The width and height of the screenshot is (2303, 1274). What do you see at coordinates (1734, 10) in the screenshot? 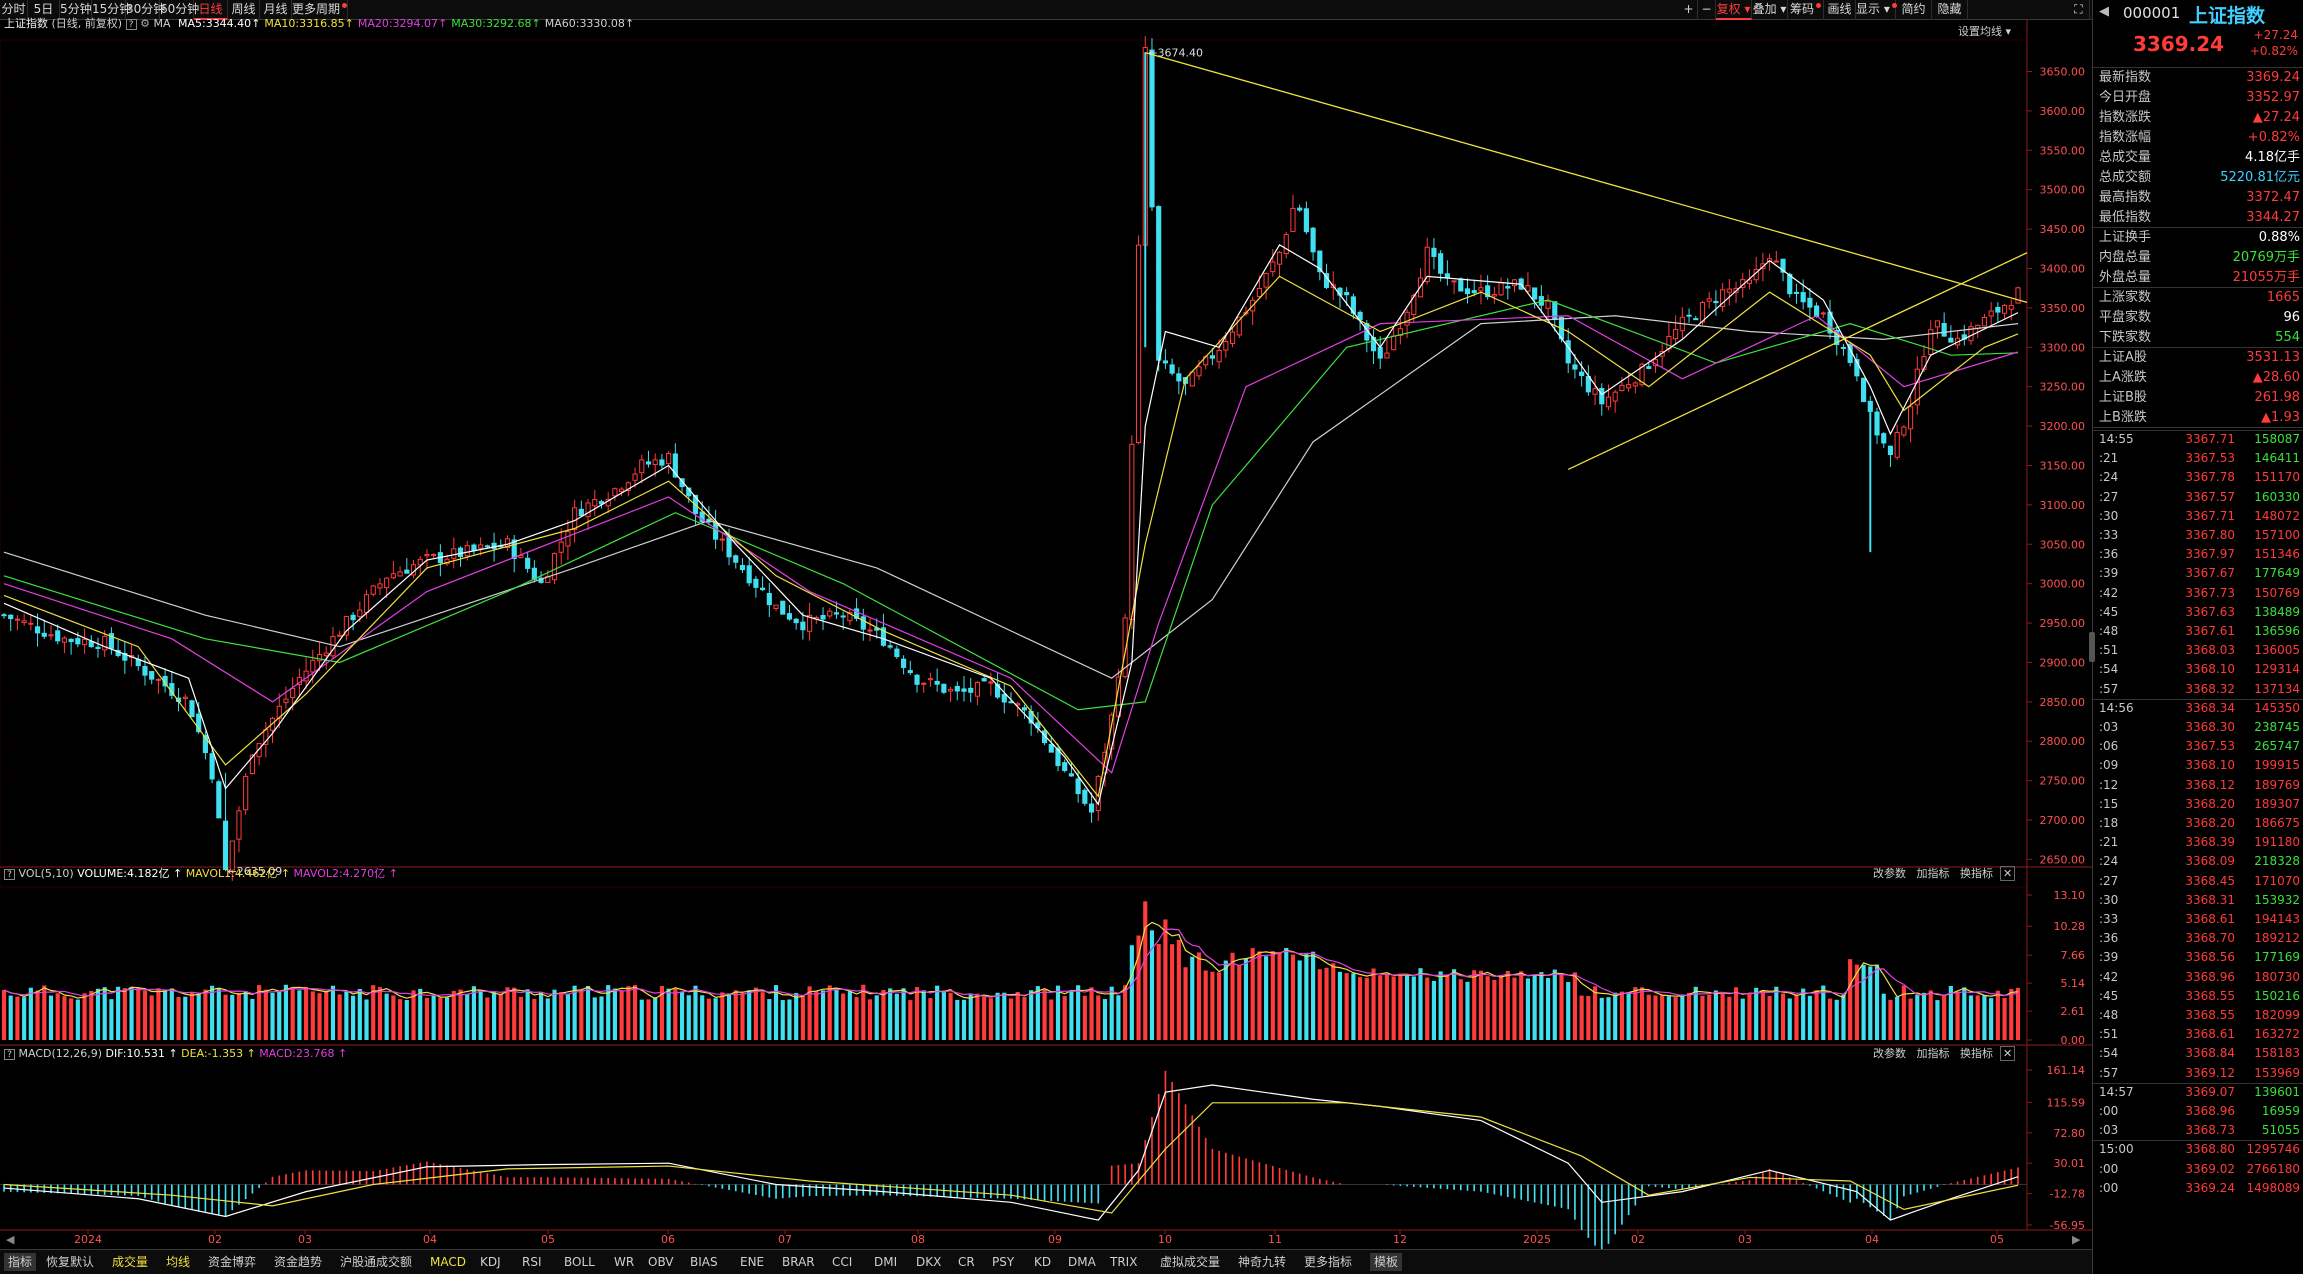
I see `toolbar-button: 复权 ▾` at bounding box center [1734, 10].